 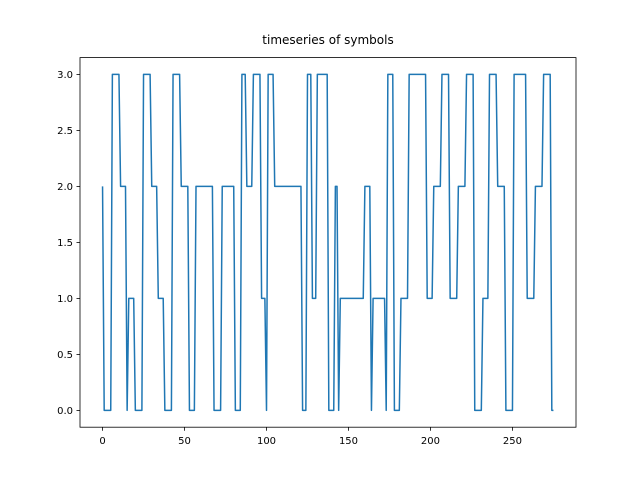 I want to click on x-tick-label: 150, so click(x=348, y=441).